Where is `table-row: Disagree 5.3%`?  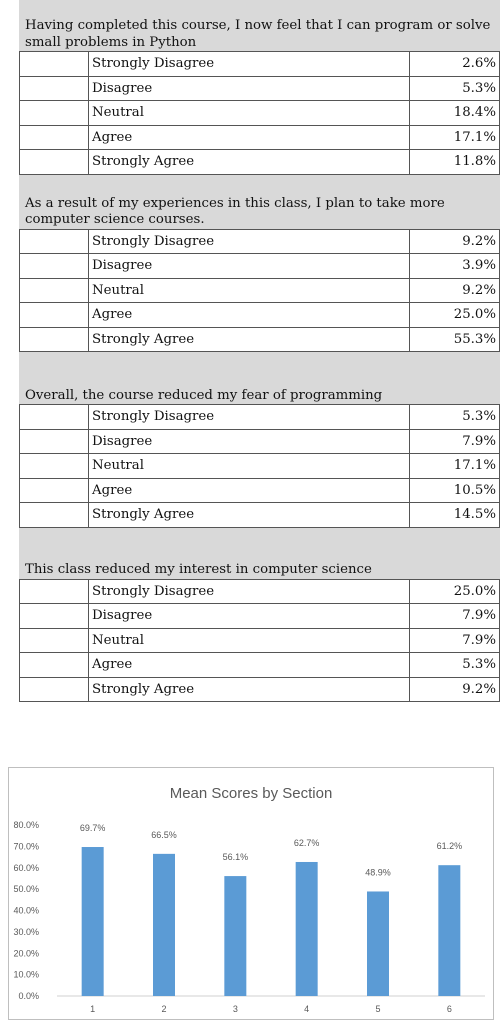 table-row: Disagree 5.3% is located at coordinates (259, 88).